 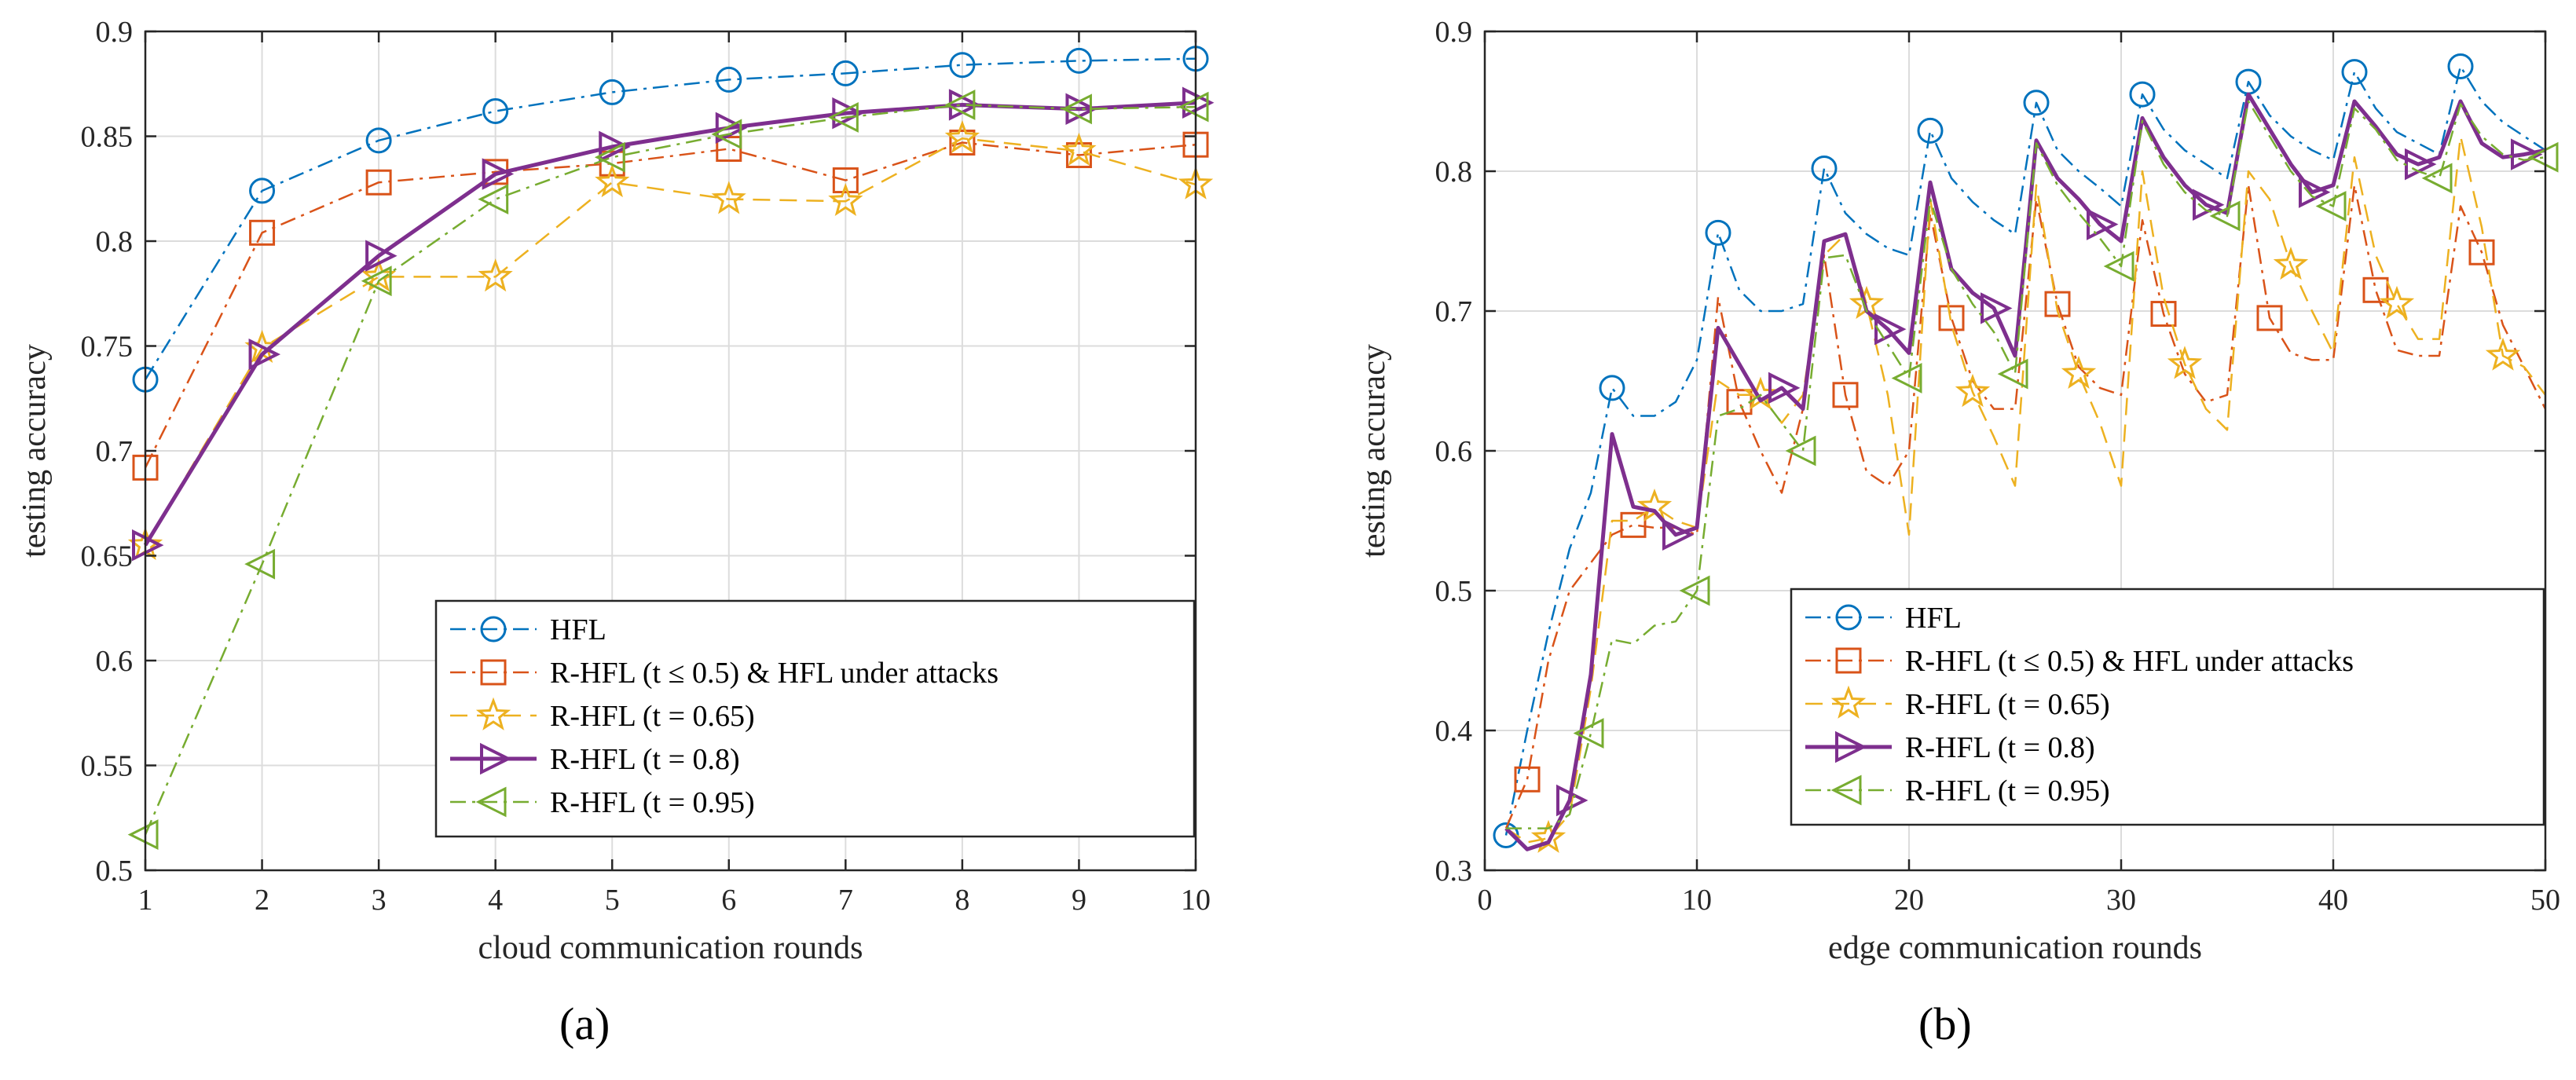 I want to click on legend-item: R-HFL (t = 0.65), so click(x=1957, y=703).